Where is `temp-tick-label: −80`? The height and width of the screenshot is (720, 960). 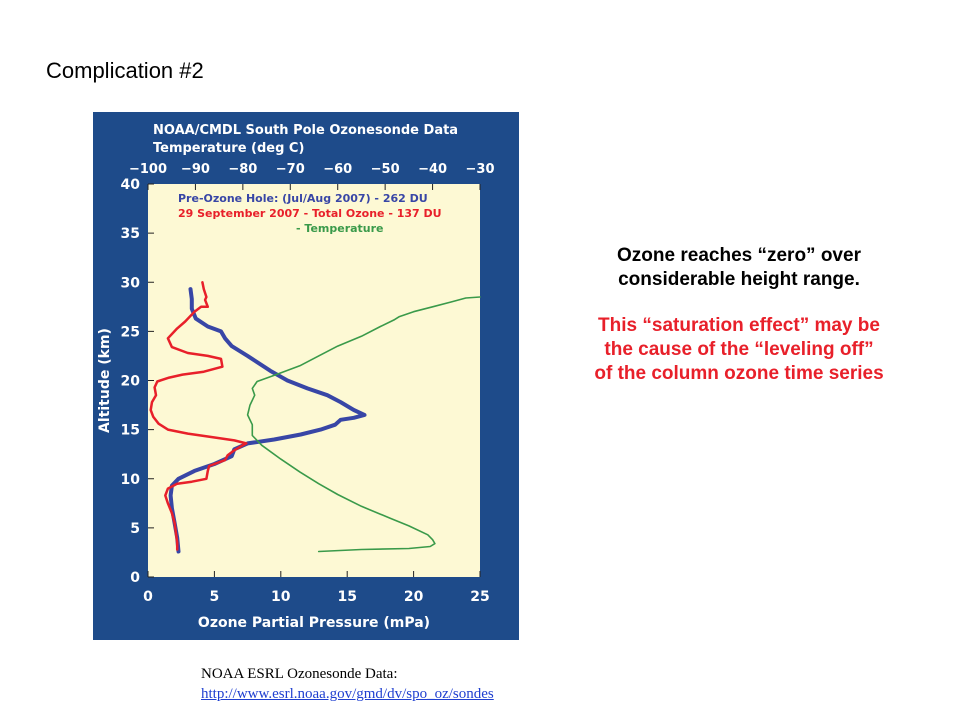 temp-tick-label: −80 is located at coordinates (242, 169).